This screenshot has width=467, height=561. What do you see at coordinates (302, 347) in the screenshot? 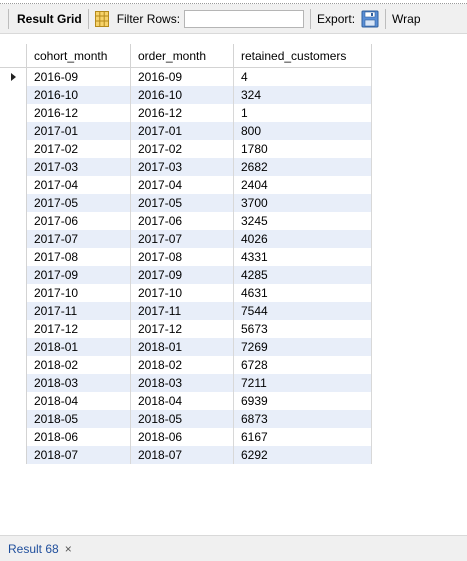
I see `table-cell: 7269` at bounding box center [302, 347].